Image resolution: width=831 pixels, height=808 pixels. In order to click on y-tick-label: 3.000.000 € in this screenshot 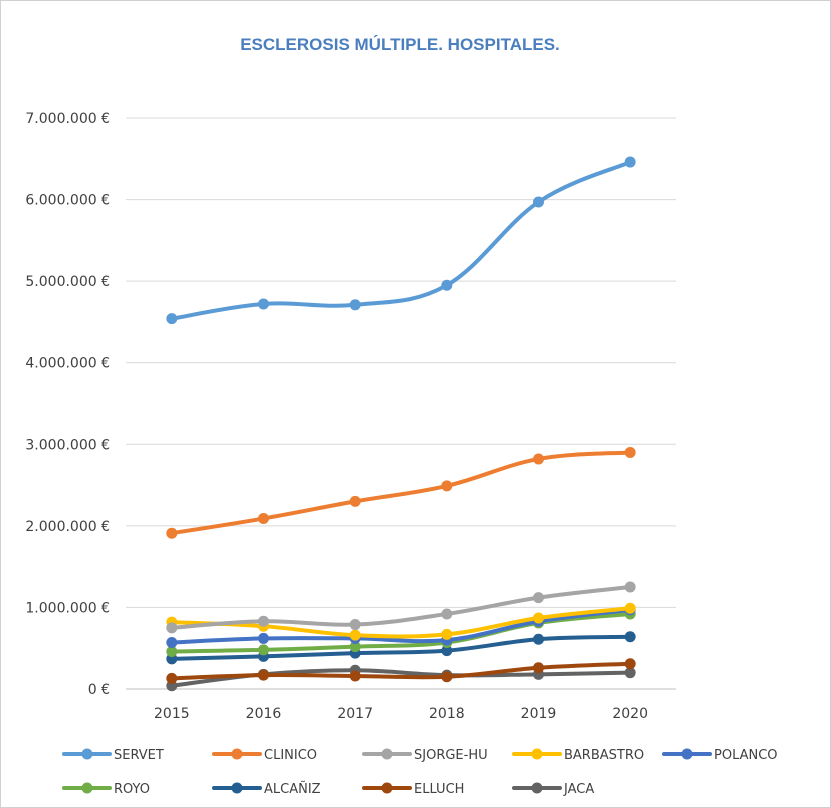, I will do `click(67, 445)`.